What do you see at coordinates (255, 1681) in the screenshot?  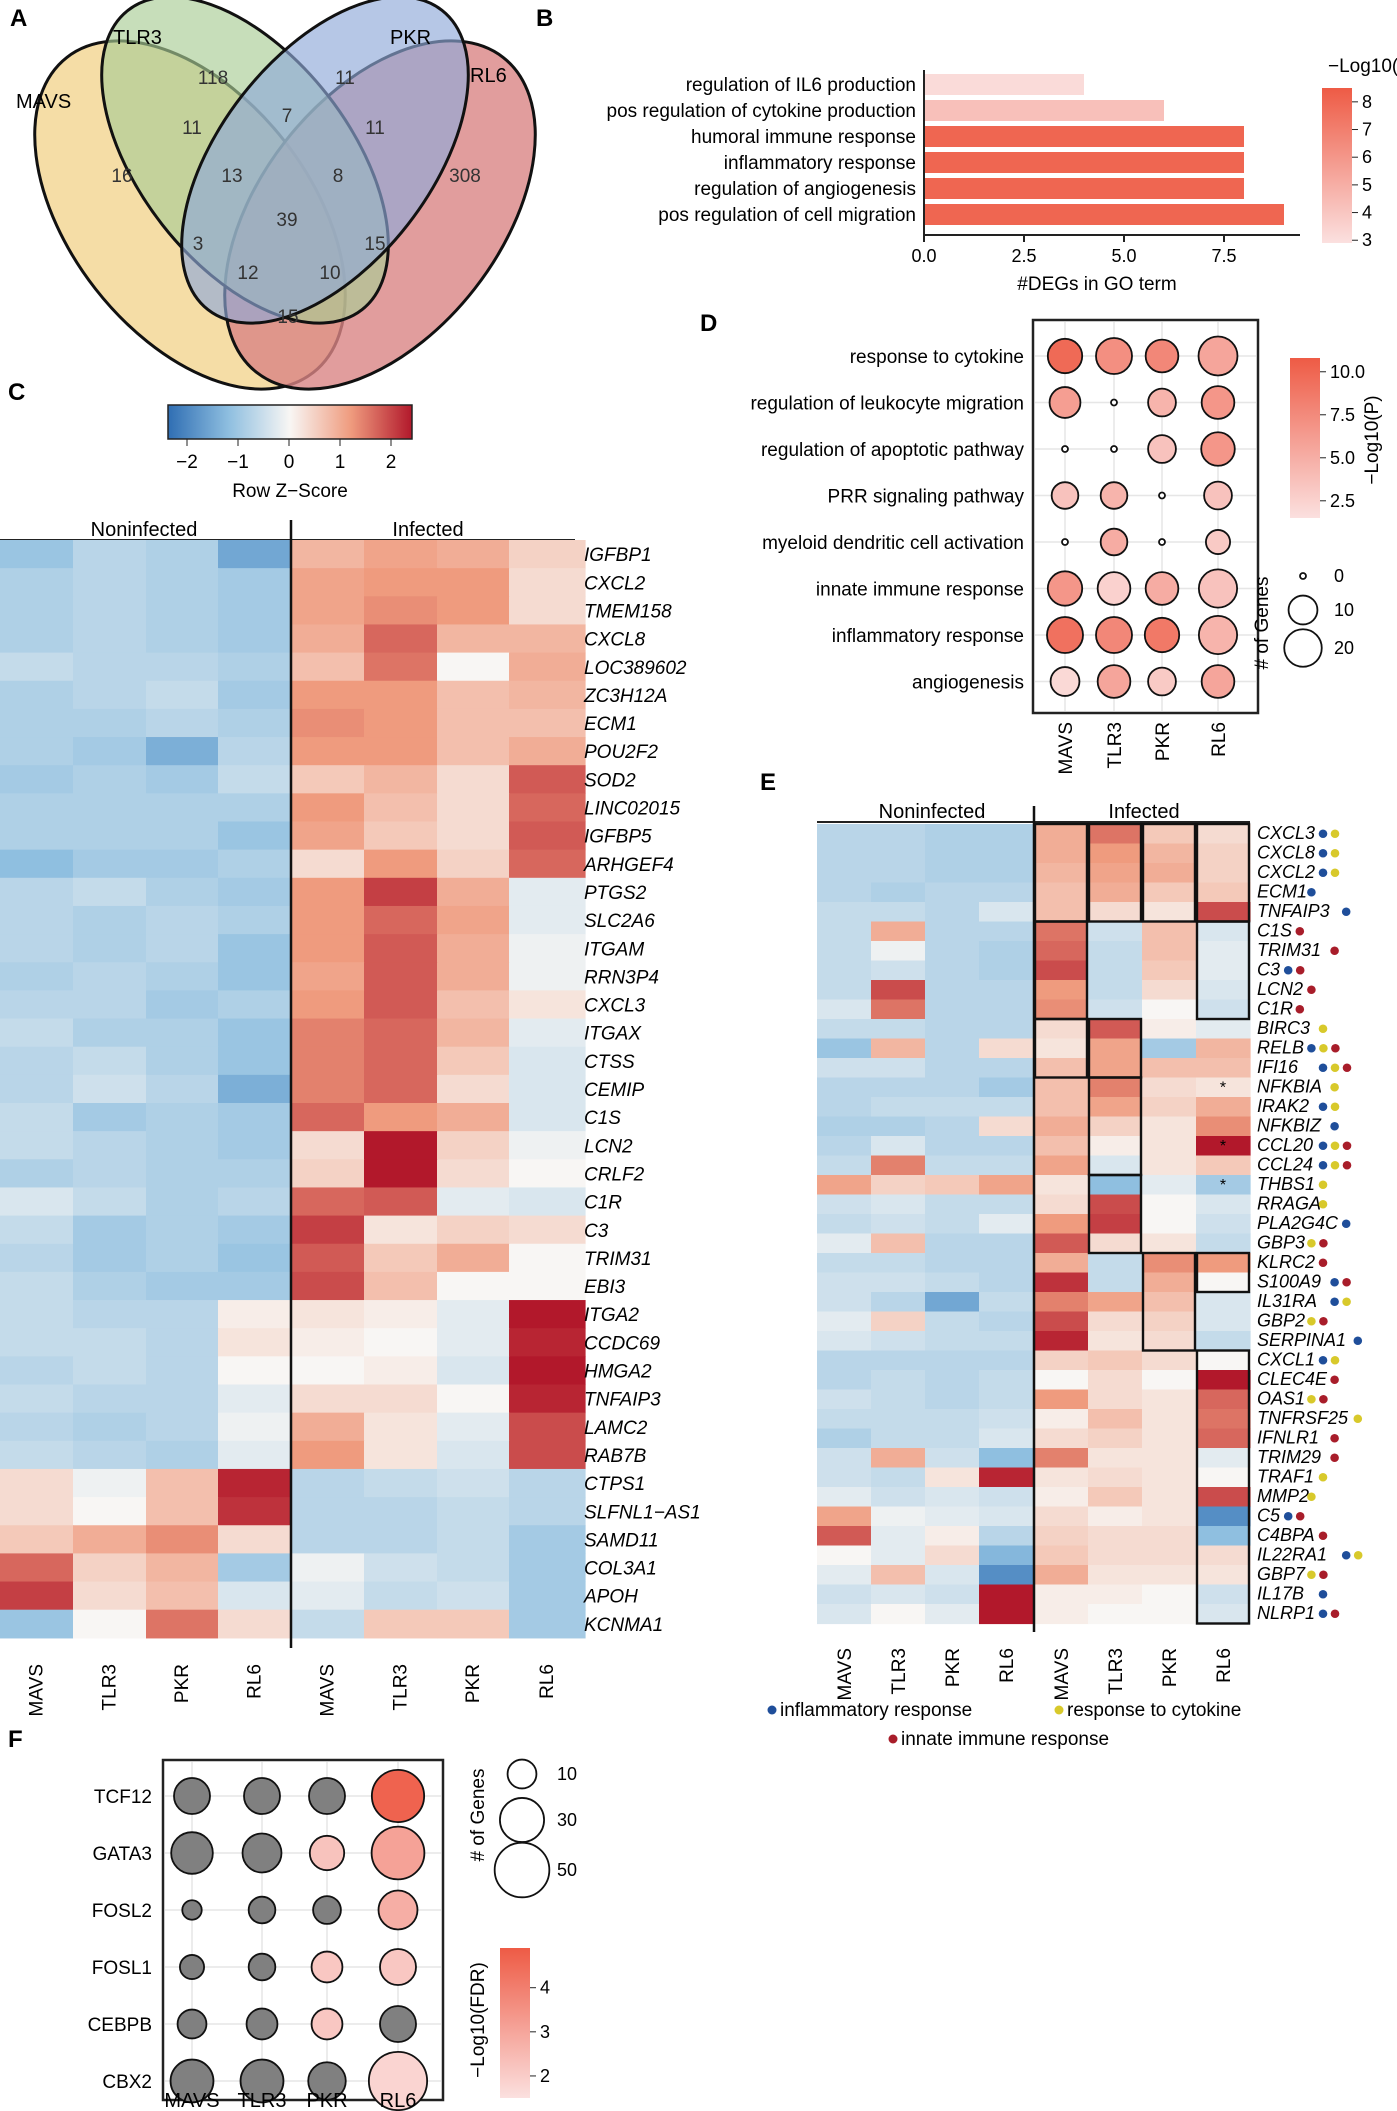 I see `c-column-label: RL6` at bounding box center [255, 1681].